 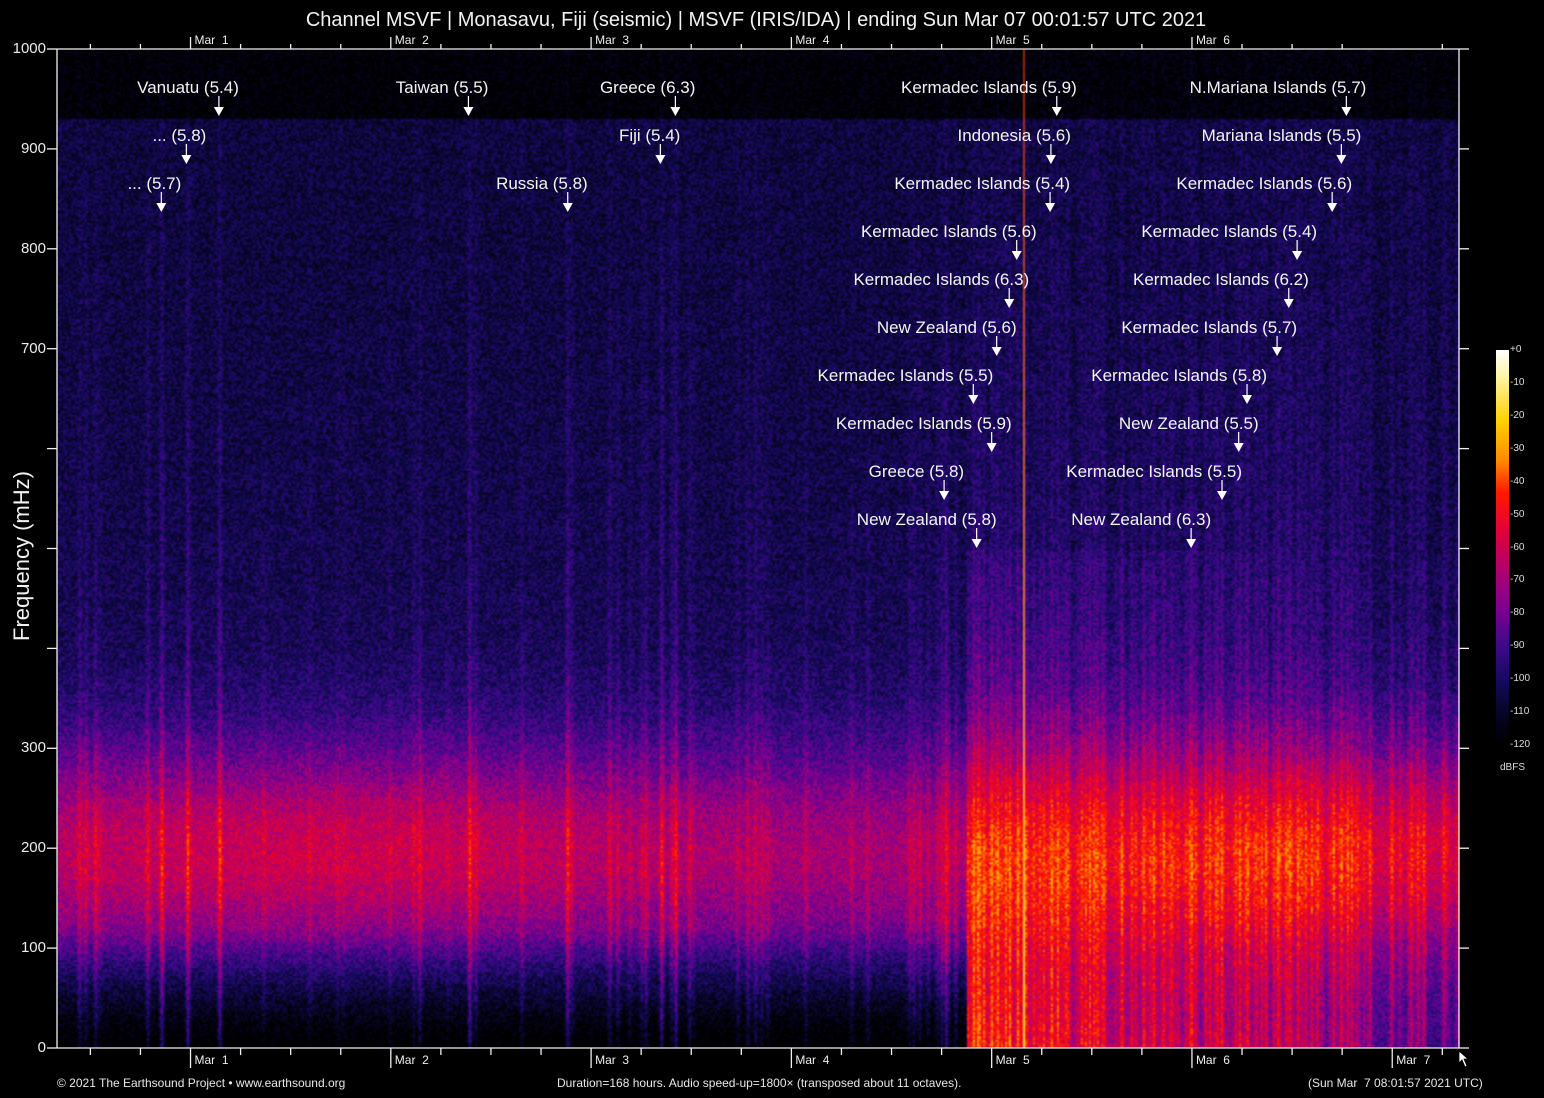 I want to click on y-tick-label: 300, so click(x=33, y=748).